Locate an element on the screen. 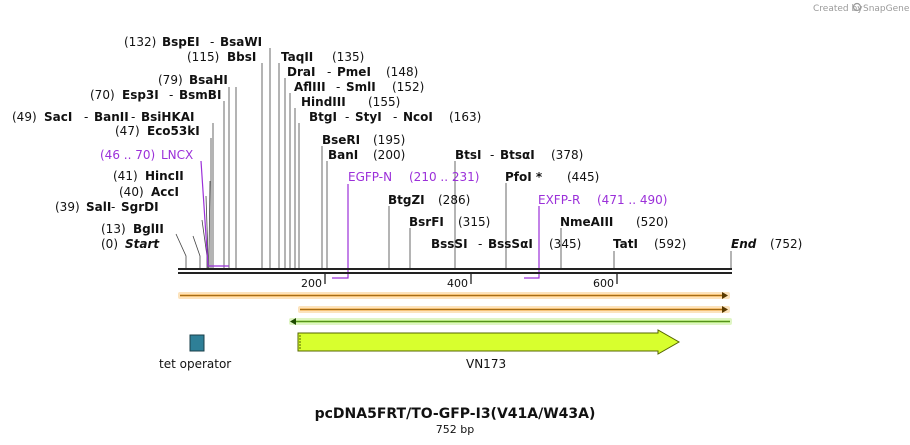 Image resolution: width=910 pixels, height=445 pixels. backbone-bottom is located at coordinates (455, 273).